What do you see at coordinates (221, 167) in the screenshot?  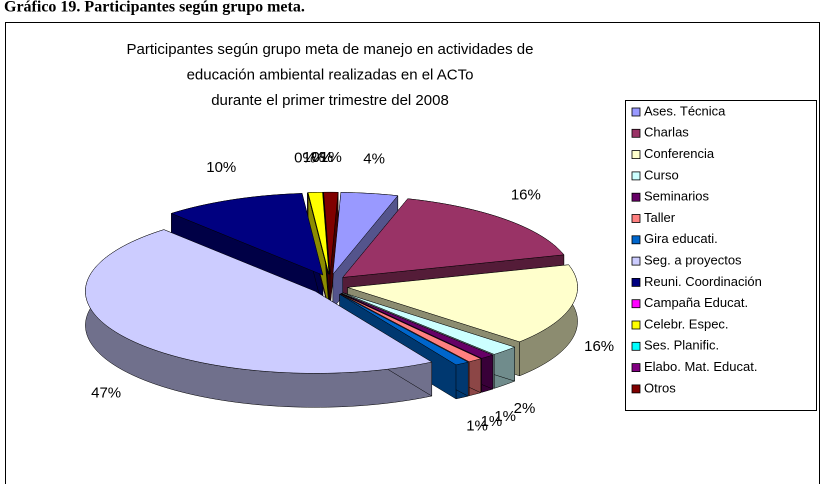 I see `data-label: 10%` at bounding box center [221, 167].